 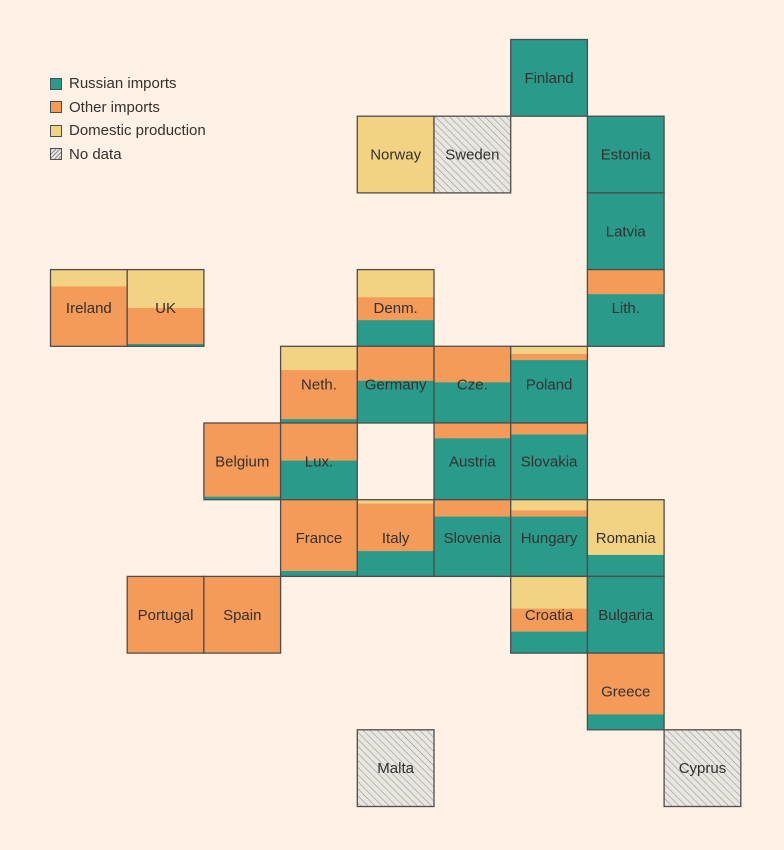 I want to click on country-label: Cyprus, so click(x=703, y=768).